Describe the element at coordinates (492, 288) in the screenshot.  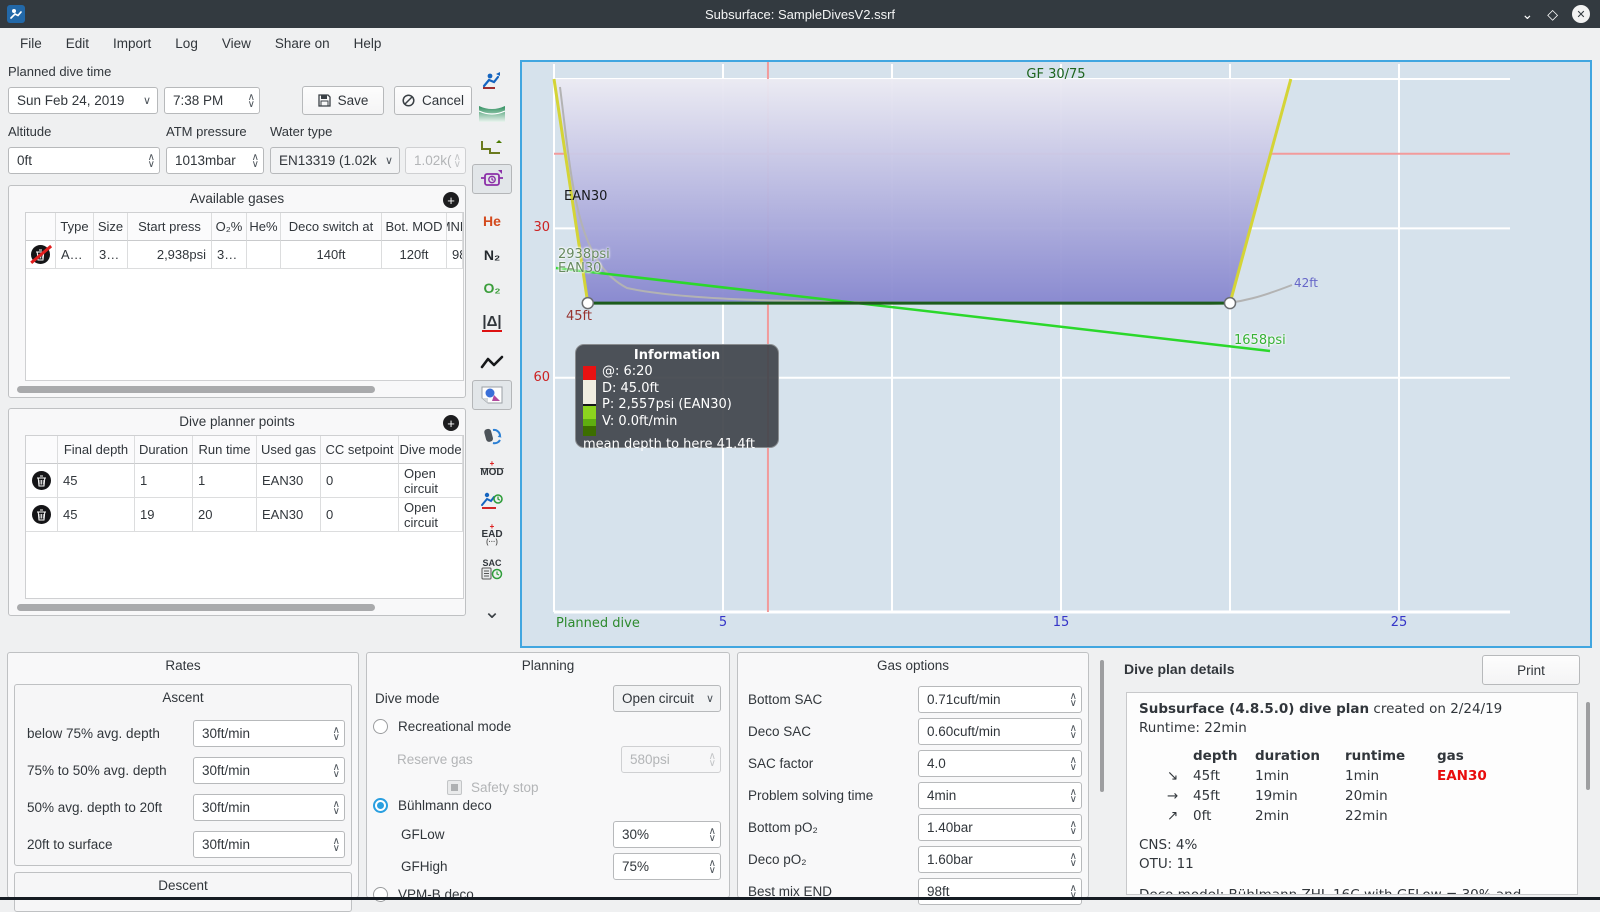
I see `o2-graph-icon: O₂` at that location.